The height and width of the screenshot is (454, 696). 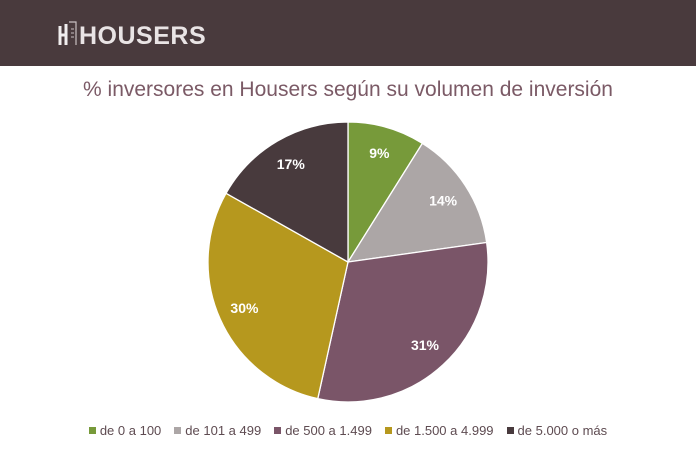 I want to click on legend-label-4: de 1.500 a 4.999, so click(x=444, y=430).